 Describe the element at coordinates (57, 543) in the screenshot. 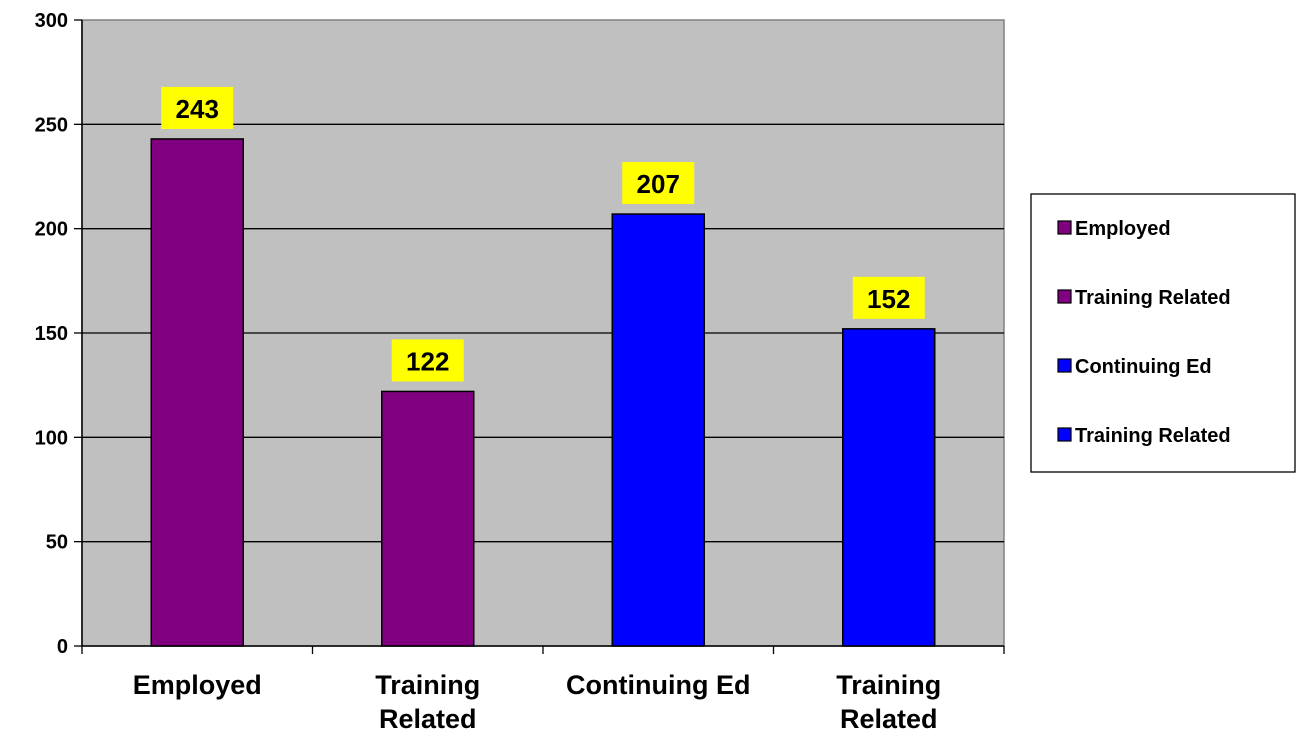

I see `y-tick-label: 50` at that location.